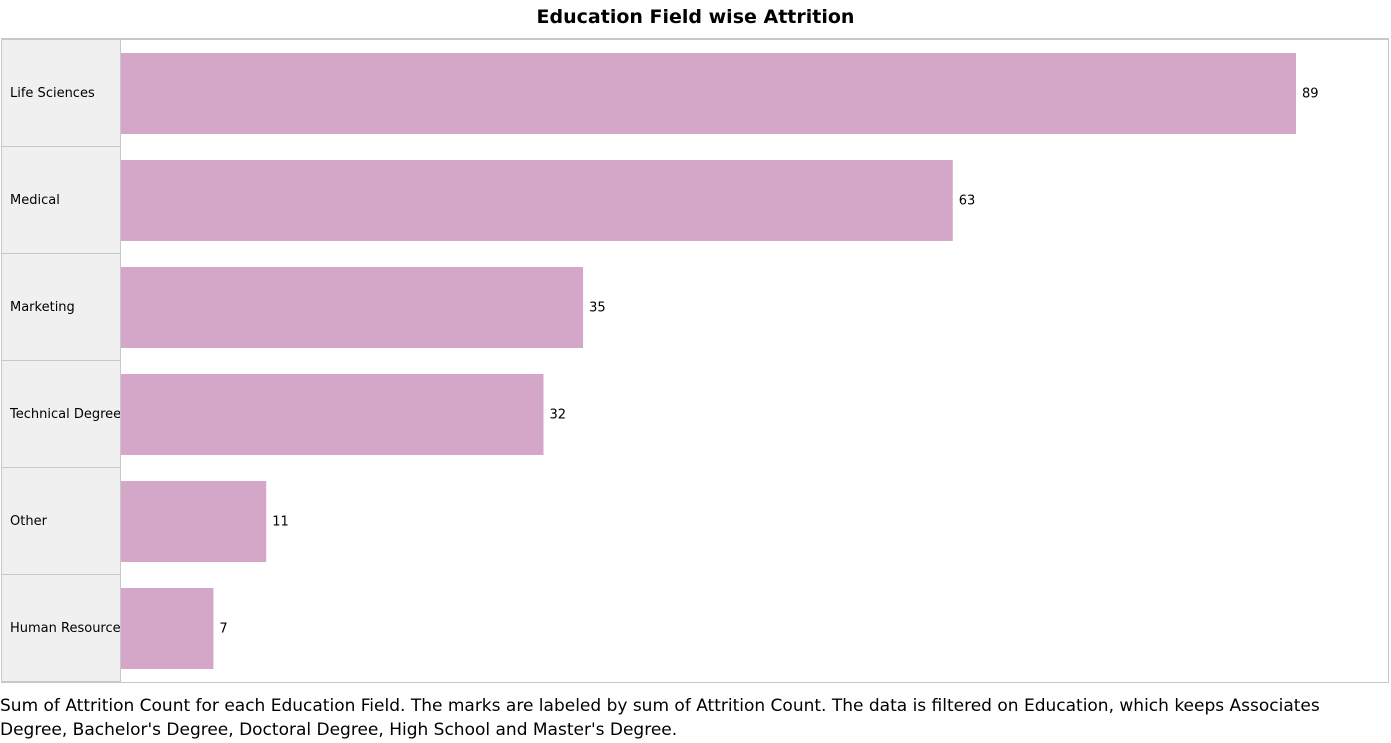 The image size is (1391, 743). Describe the element at coordinates (223, 629) in the screenshot. I see `data-label-5: 7` at that location.